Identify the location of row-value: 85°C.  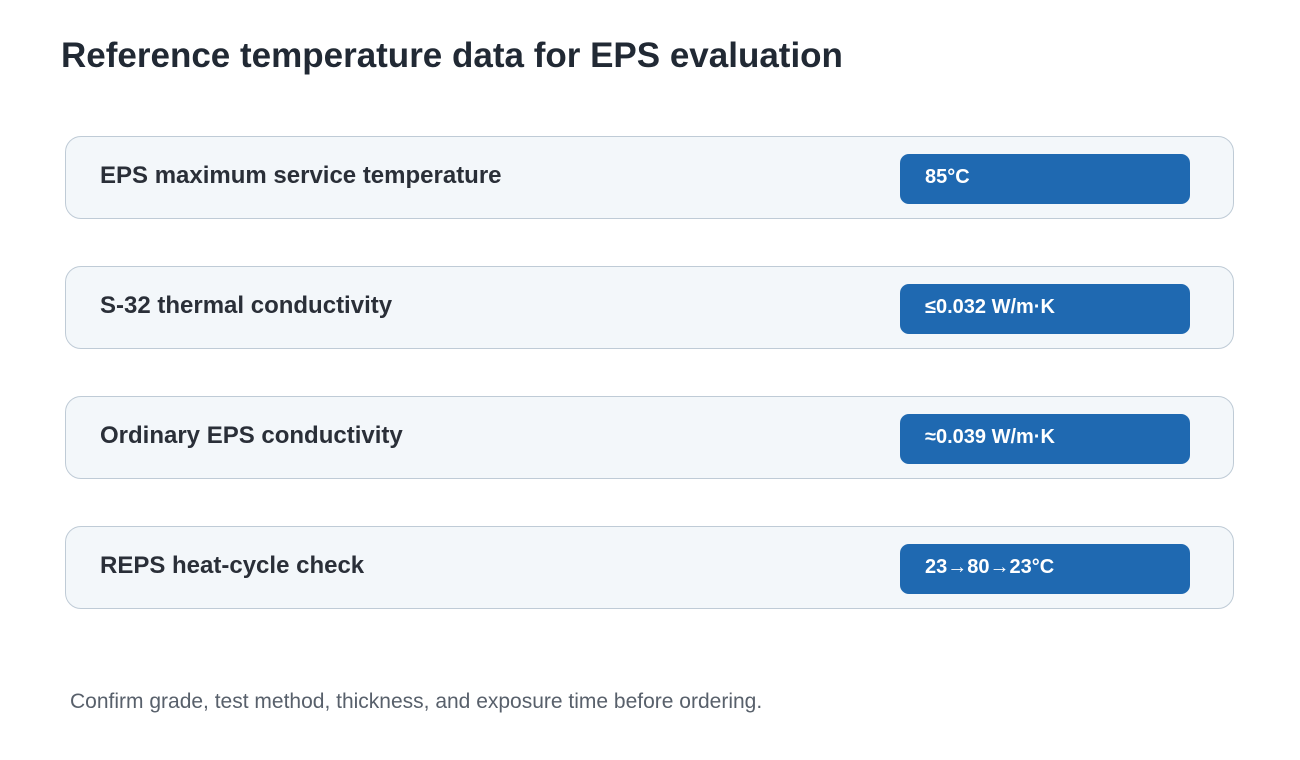
(1045, 179).